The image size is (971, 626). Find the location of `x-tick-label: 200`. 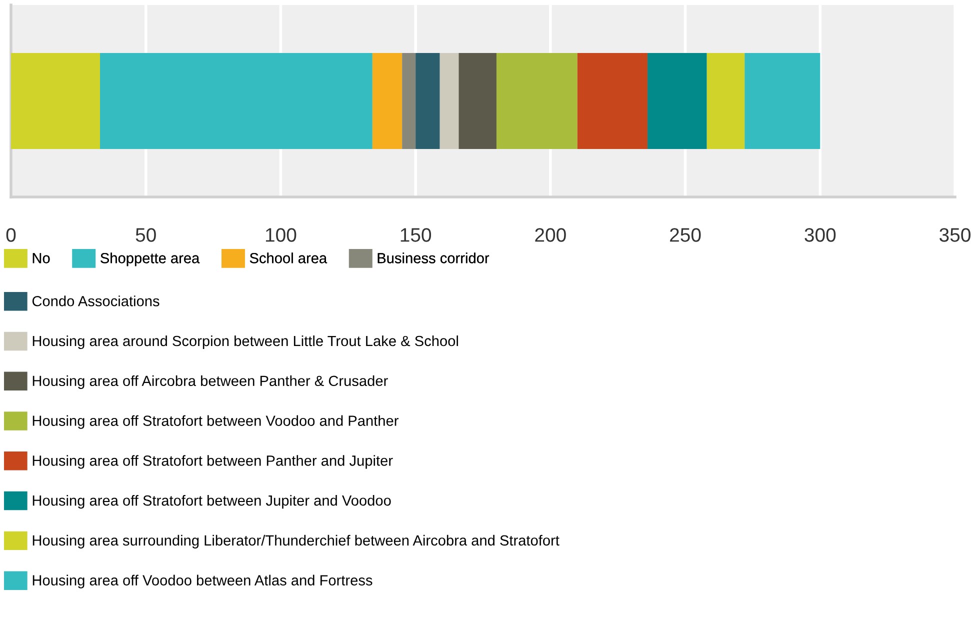

x-tick-label: 200 is located at coordinates (550, 235).